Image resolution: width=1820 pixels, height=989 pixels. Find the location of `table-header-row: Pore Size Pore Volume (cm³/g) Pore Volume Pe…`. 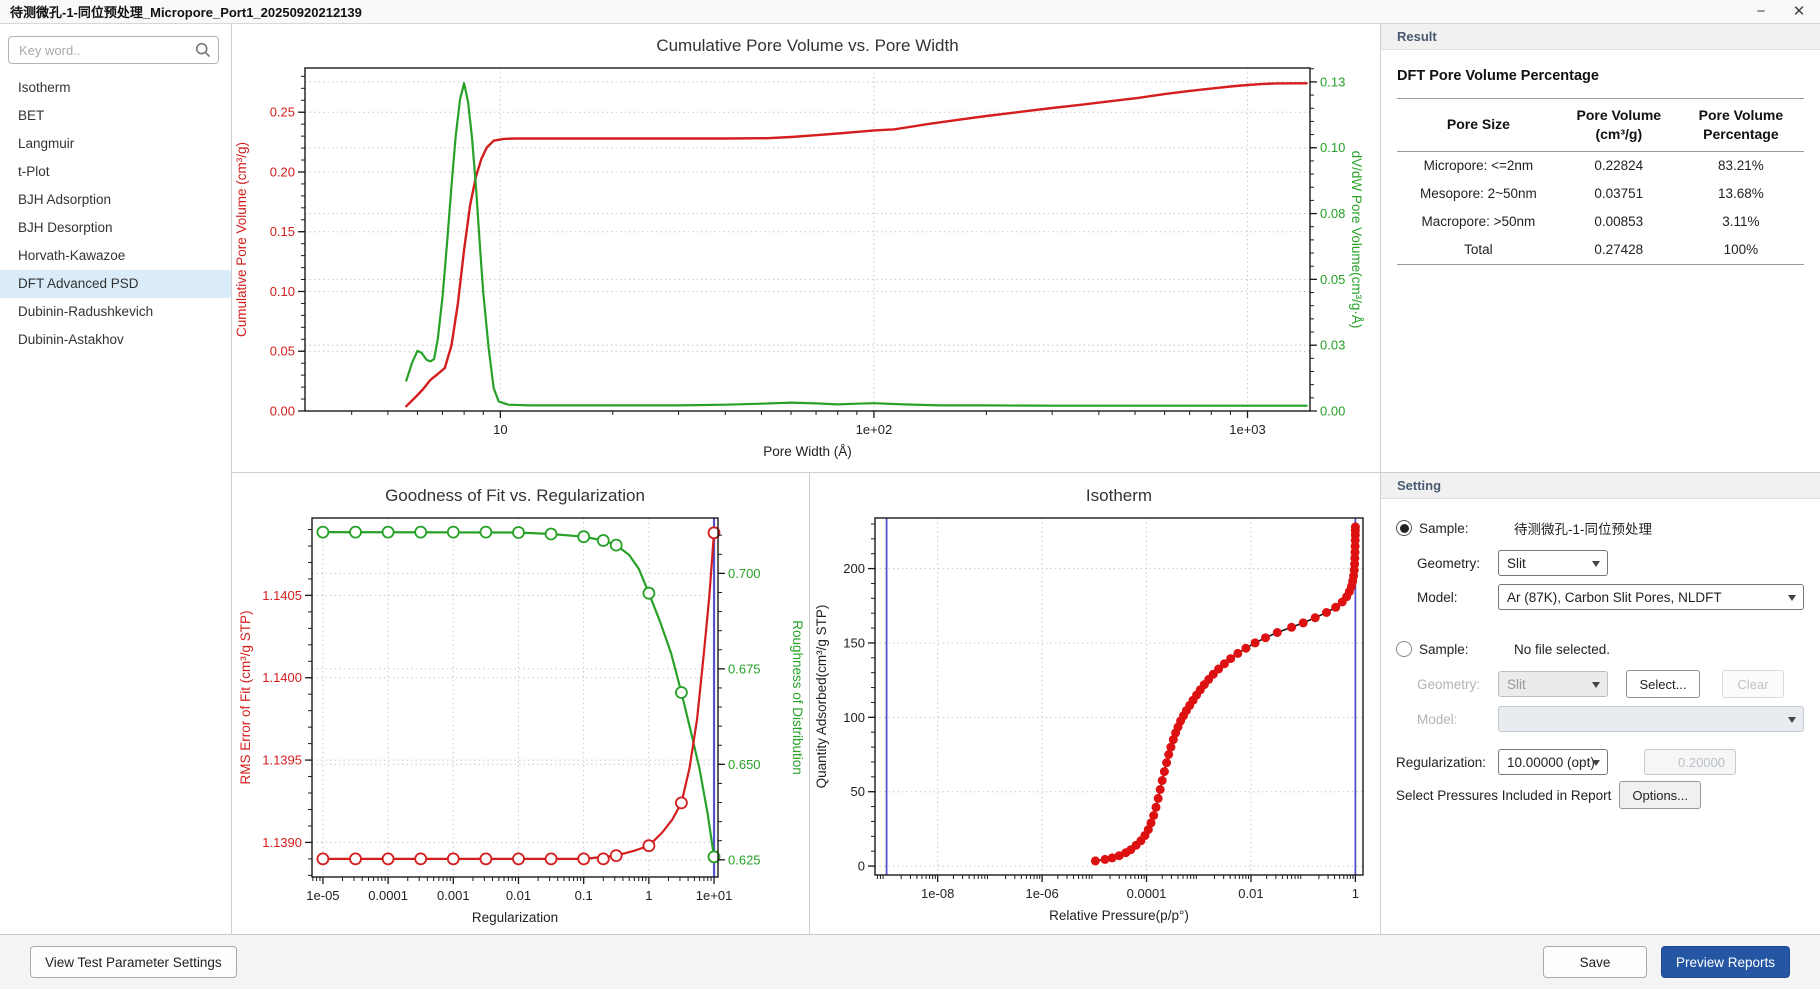

table-header-row: Pore Size Pore Volume (cm³/g) Pore Volume Pe… is located at coordinates (1600, 125).